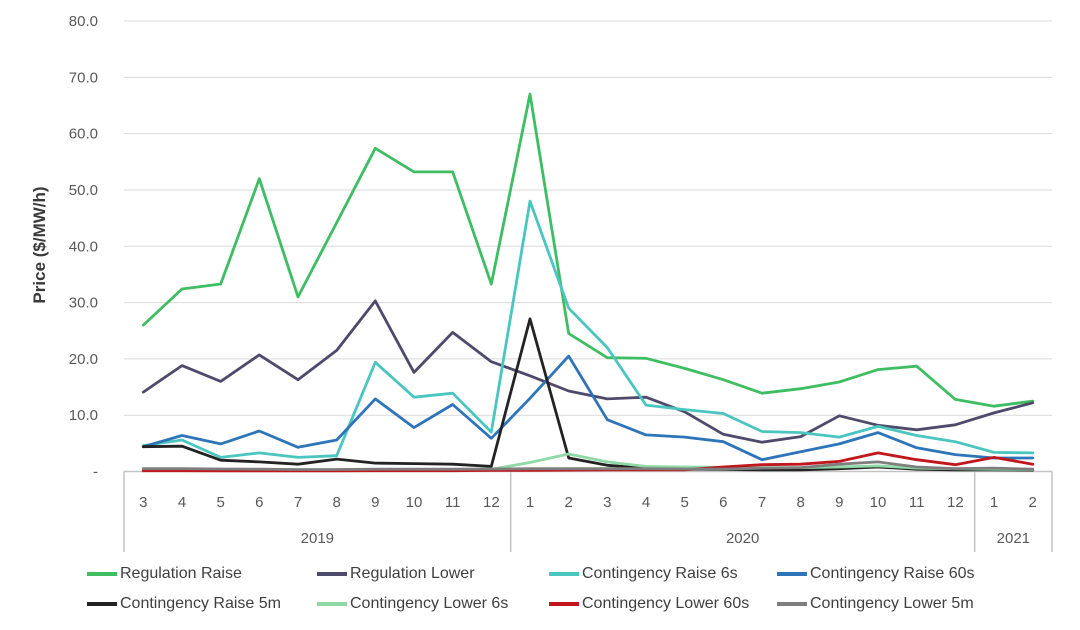 The width and height of the screenshot is (1080, 630). Describe the element at coordinates (83, 190) in the screenshot. I see `y-tick-label: 50.0` at that location.